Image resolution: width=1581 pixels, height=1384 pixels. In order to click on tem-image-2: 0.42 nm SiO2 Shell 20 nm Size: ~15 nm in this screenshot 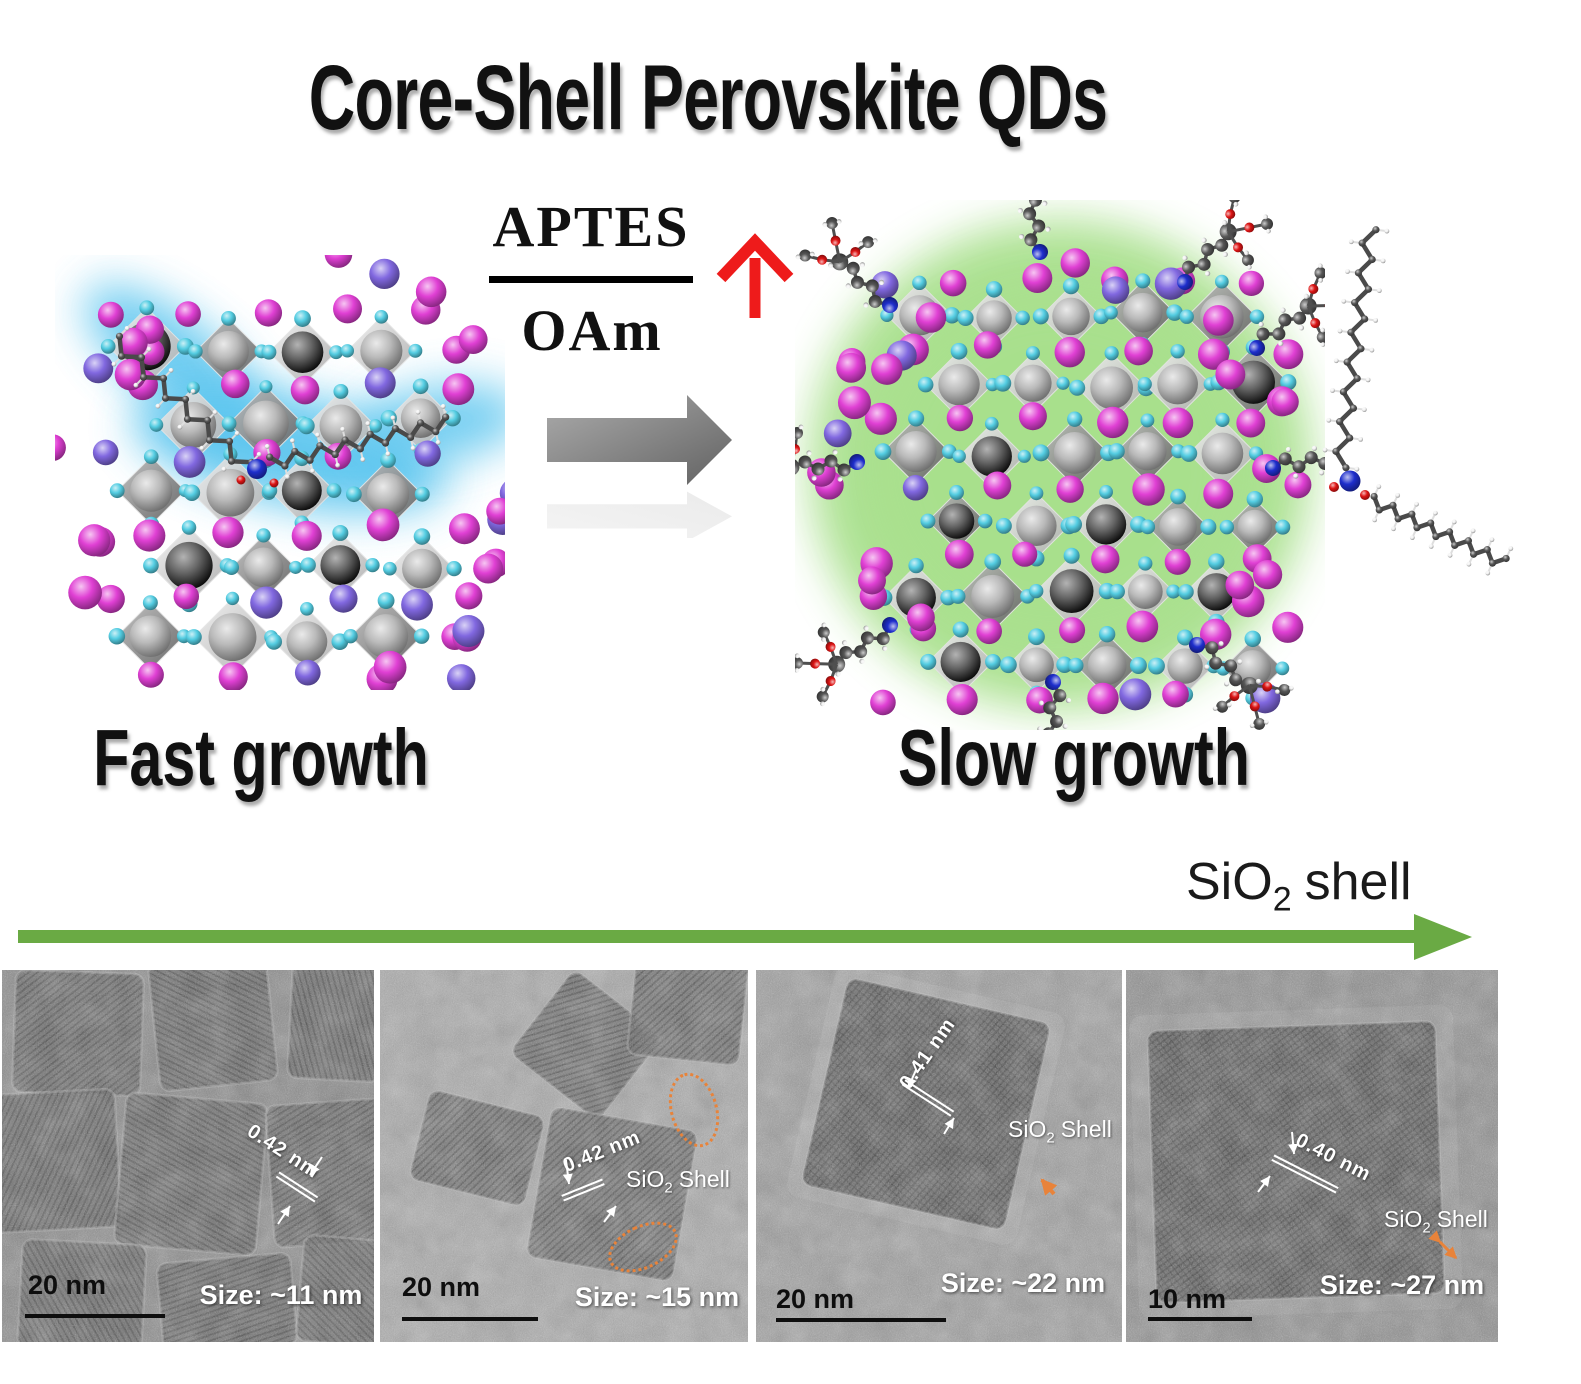, I will do `click(564, 1156)`.